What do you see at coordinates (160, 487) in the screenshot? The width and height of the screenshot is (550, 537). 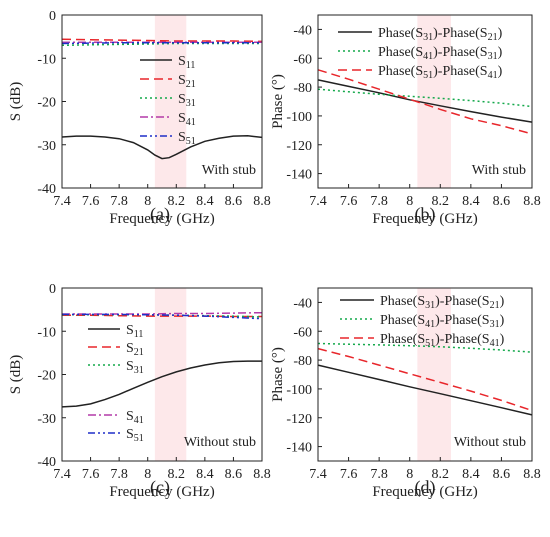 I see `panel-label: (c)` at bounding box center [160, 487].